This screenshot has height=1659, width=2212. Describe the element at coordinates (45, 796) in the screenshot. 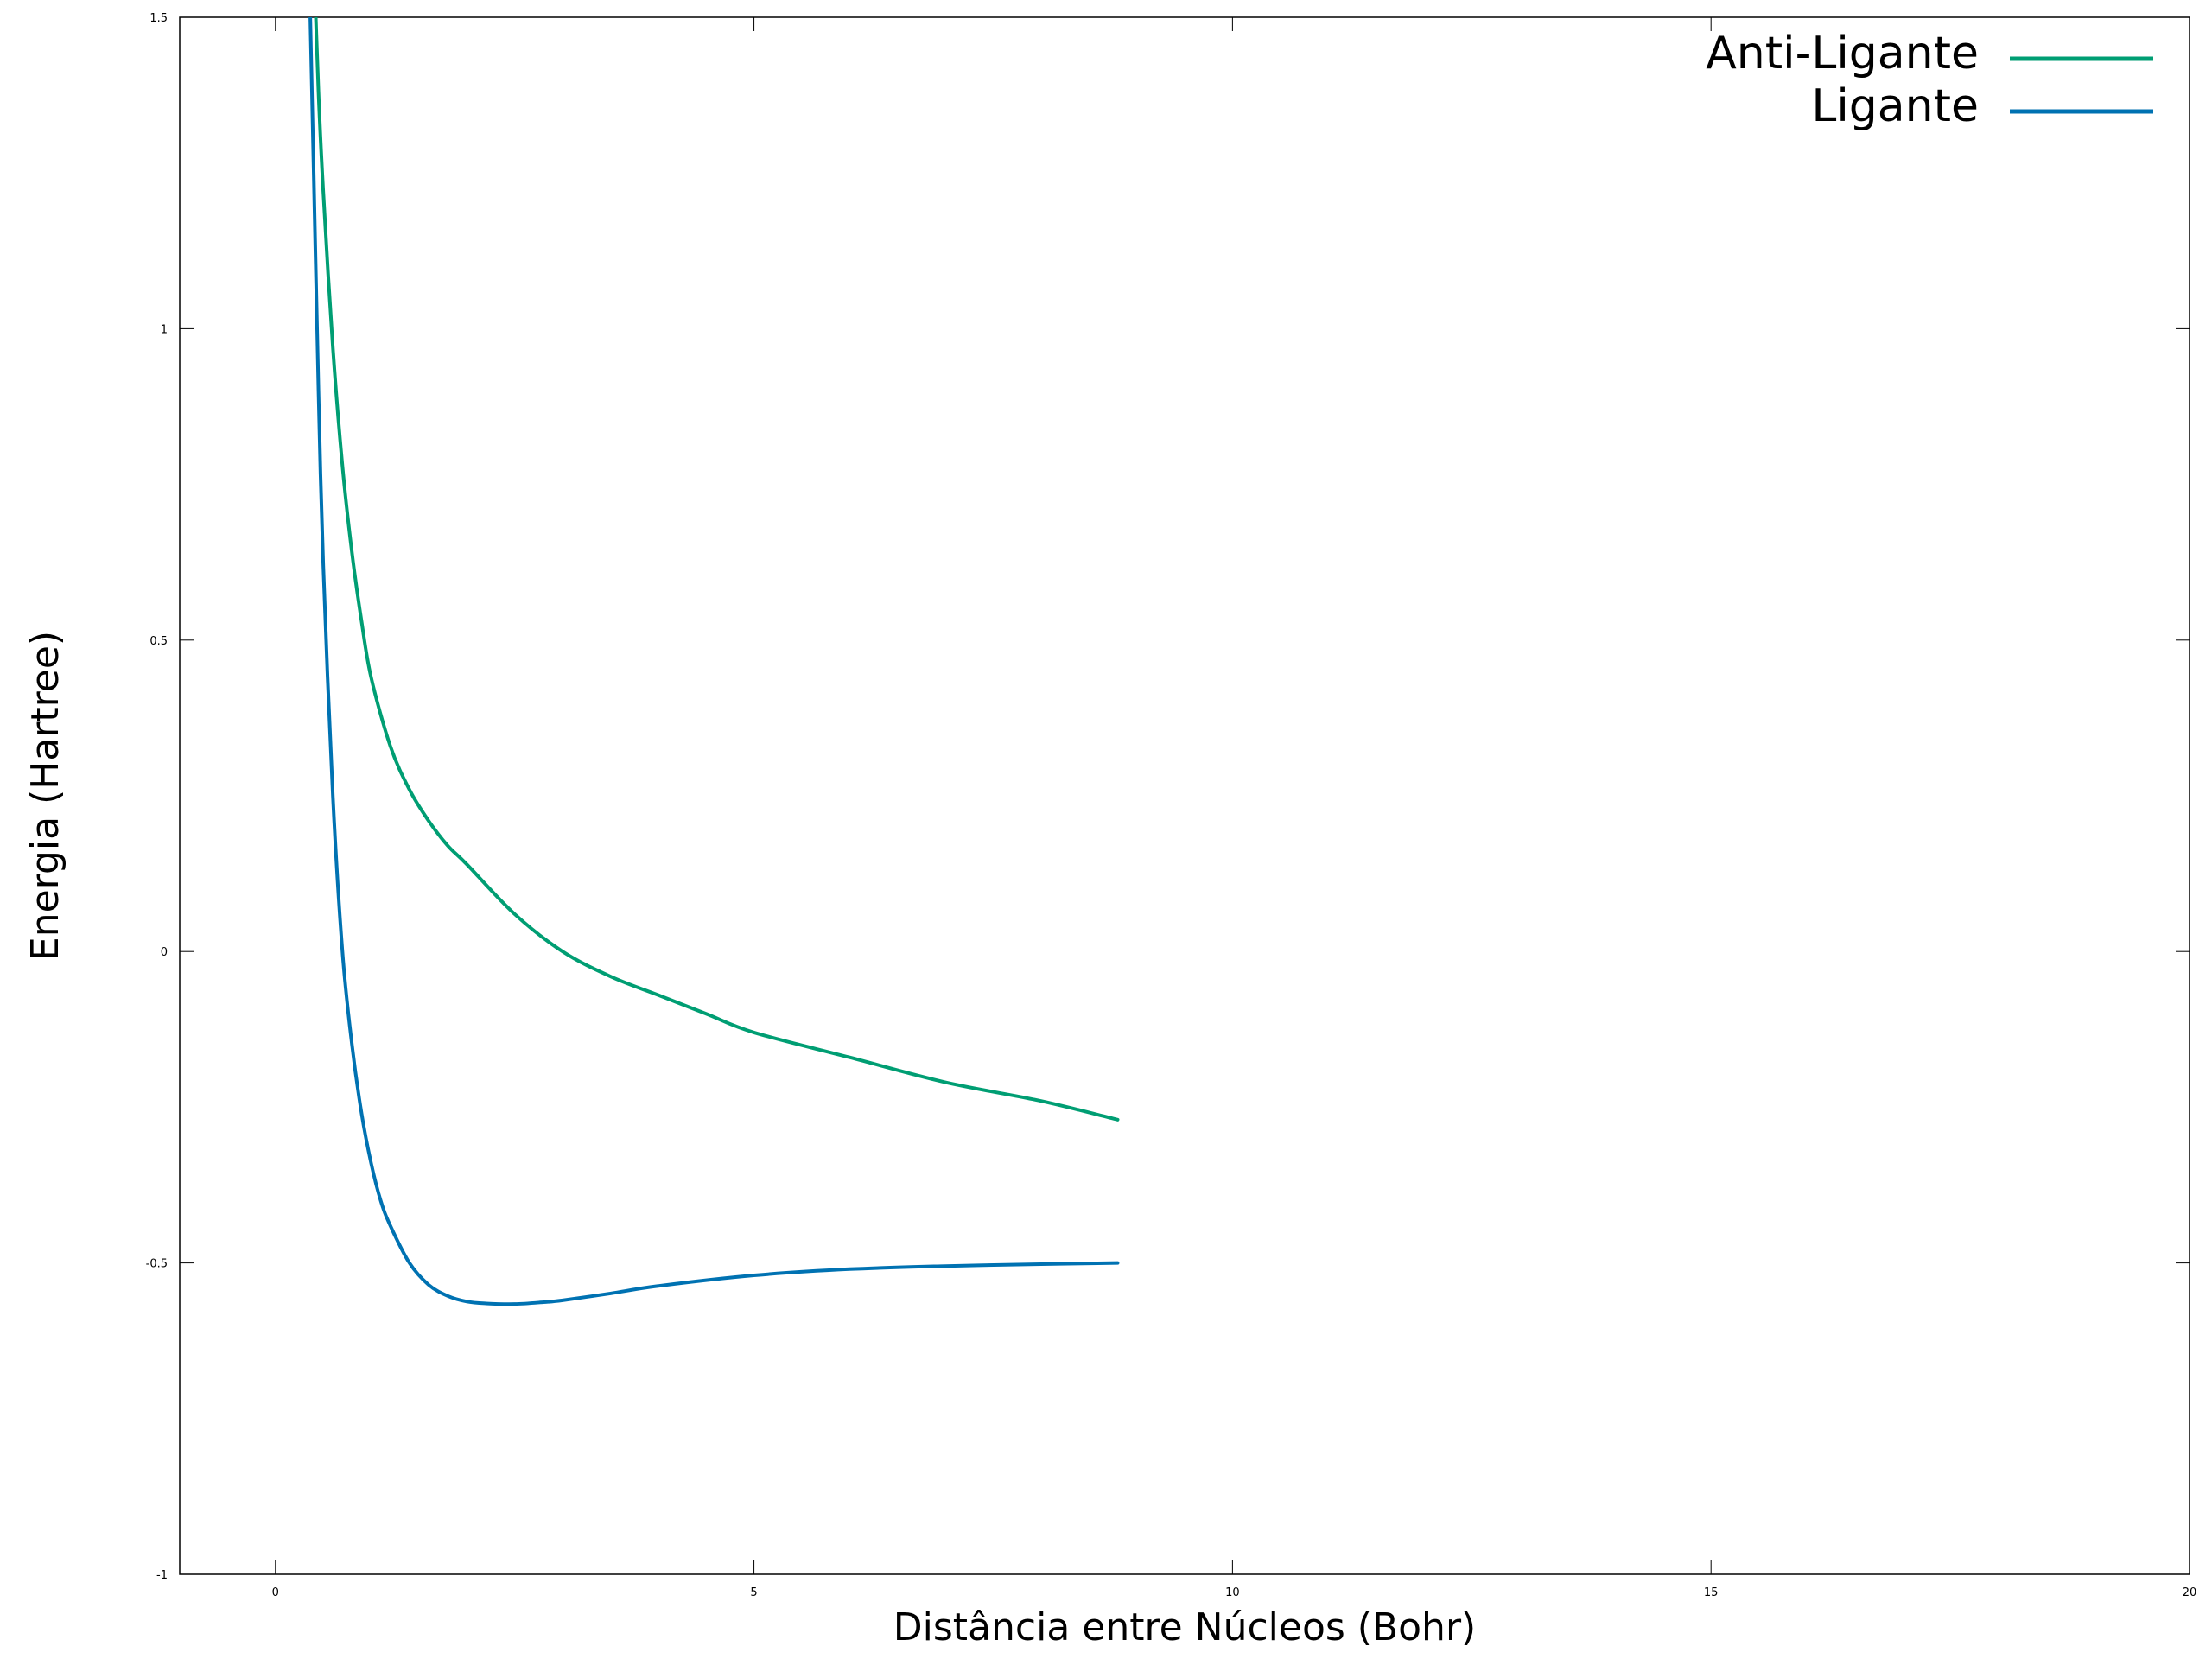

I see `y-axis-title: Energia (Hartree)` at that location.